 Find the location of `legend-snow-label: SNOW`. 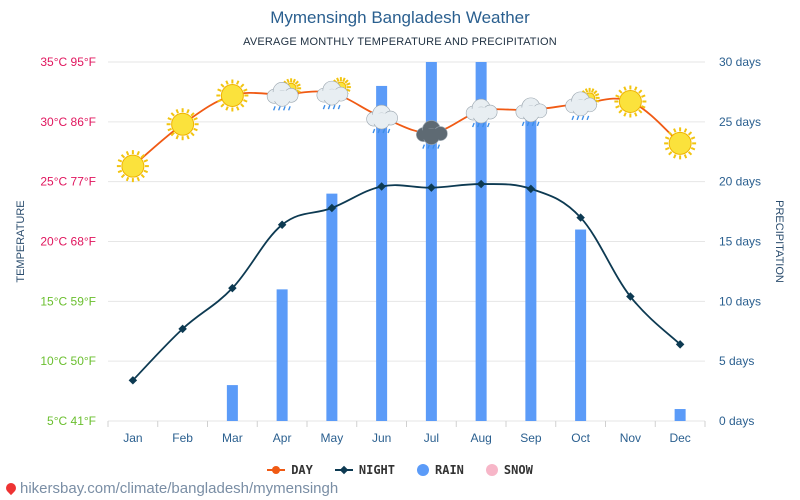

legend-snow-label: SNOW is located at coordinates (518, 470).